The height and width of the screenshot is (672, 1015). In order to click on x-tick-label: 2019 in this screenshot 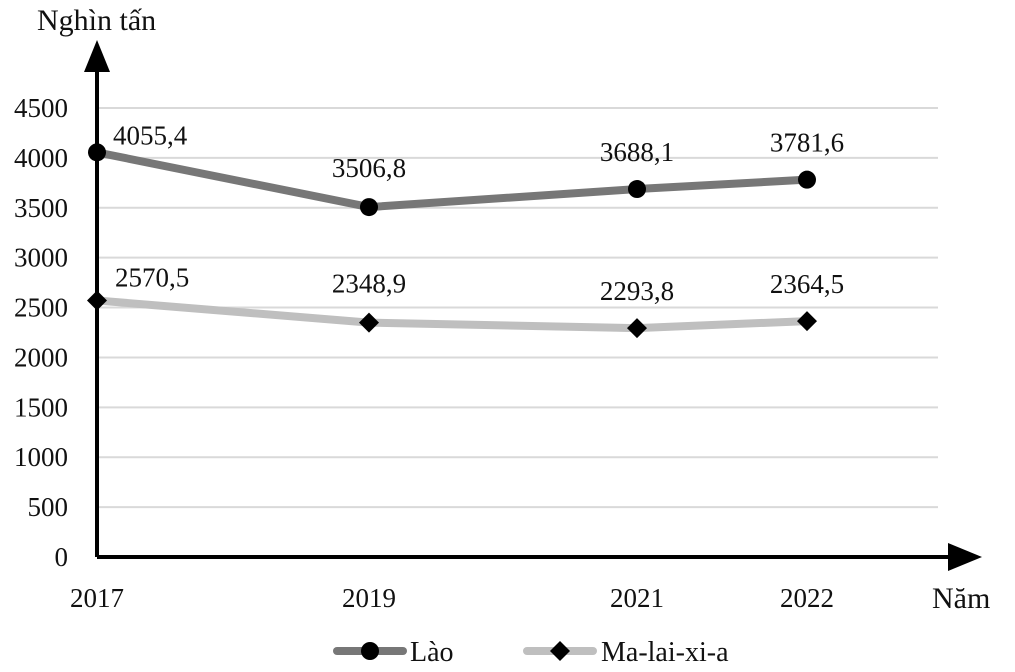, I will do `click(369, 598)`.